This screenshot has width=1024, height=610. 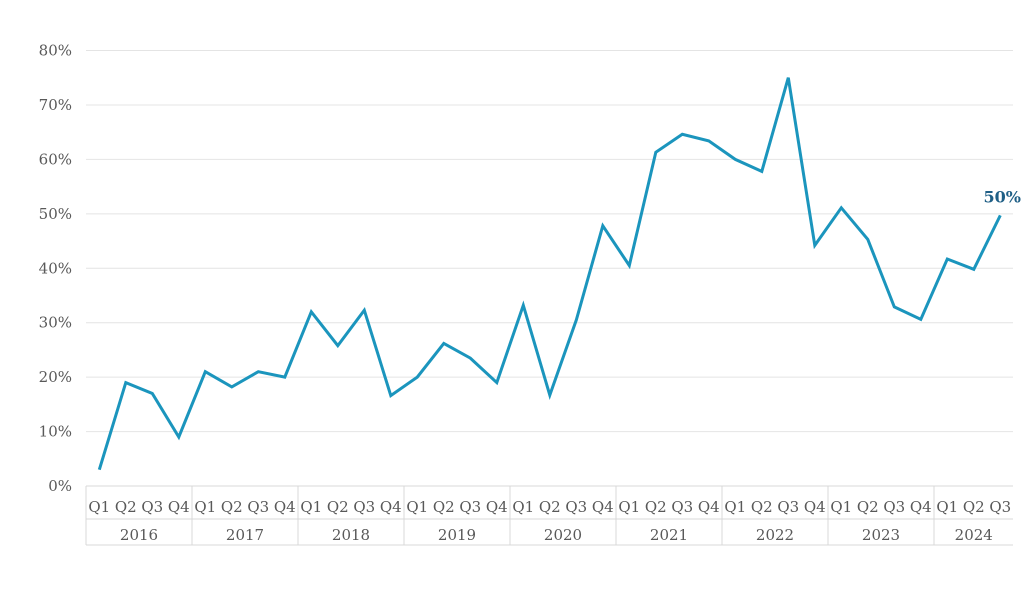 I want to click on year-label: 2019, so click(x=457, y=535).